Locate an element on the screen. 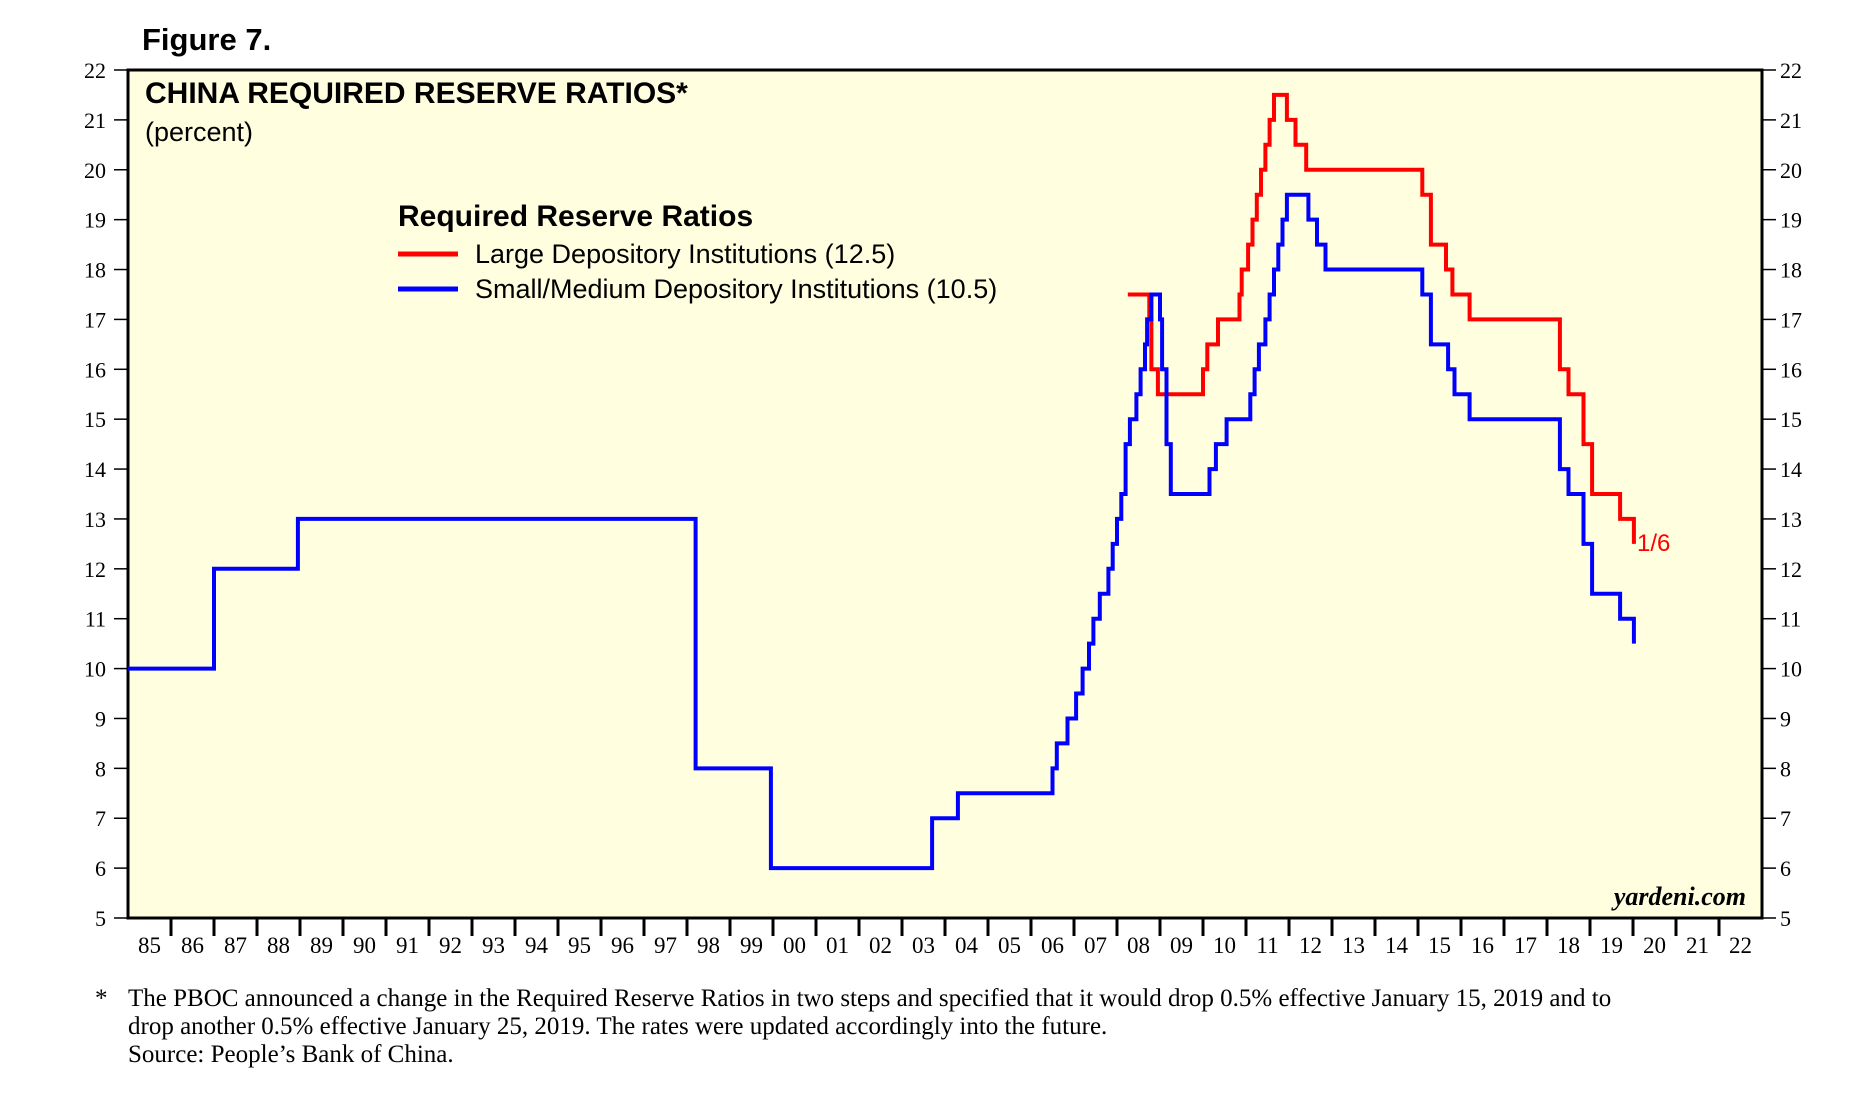 This screenshot has height=1100, width=1857. x-tick-label: 96 is located at coordinates (622, 945).